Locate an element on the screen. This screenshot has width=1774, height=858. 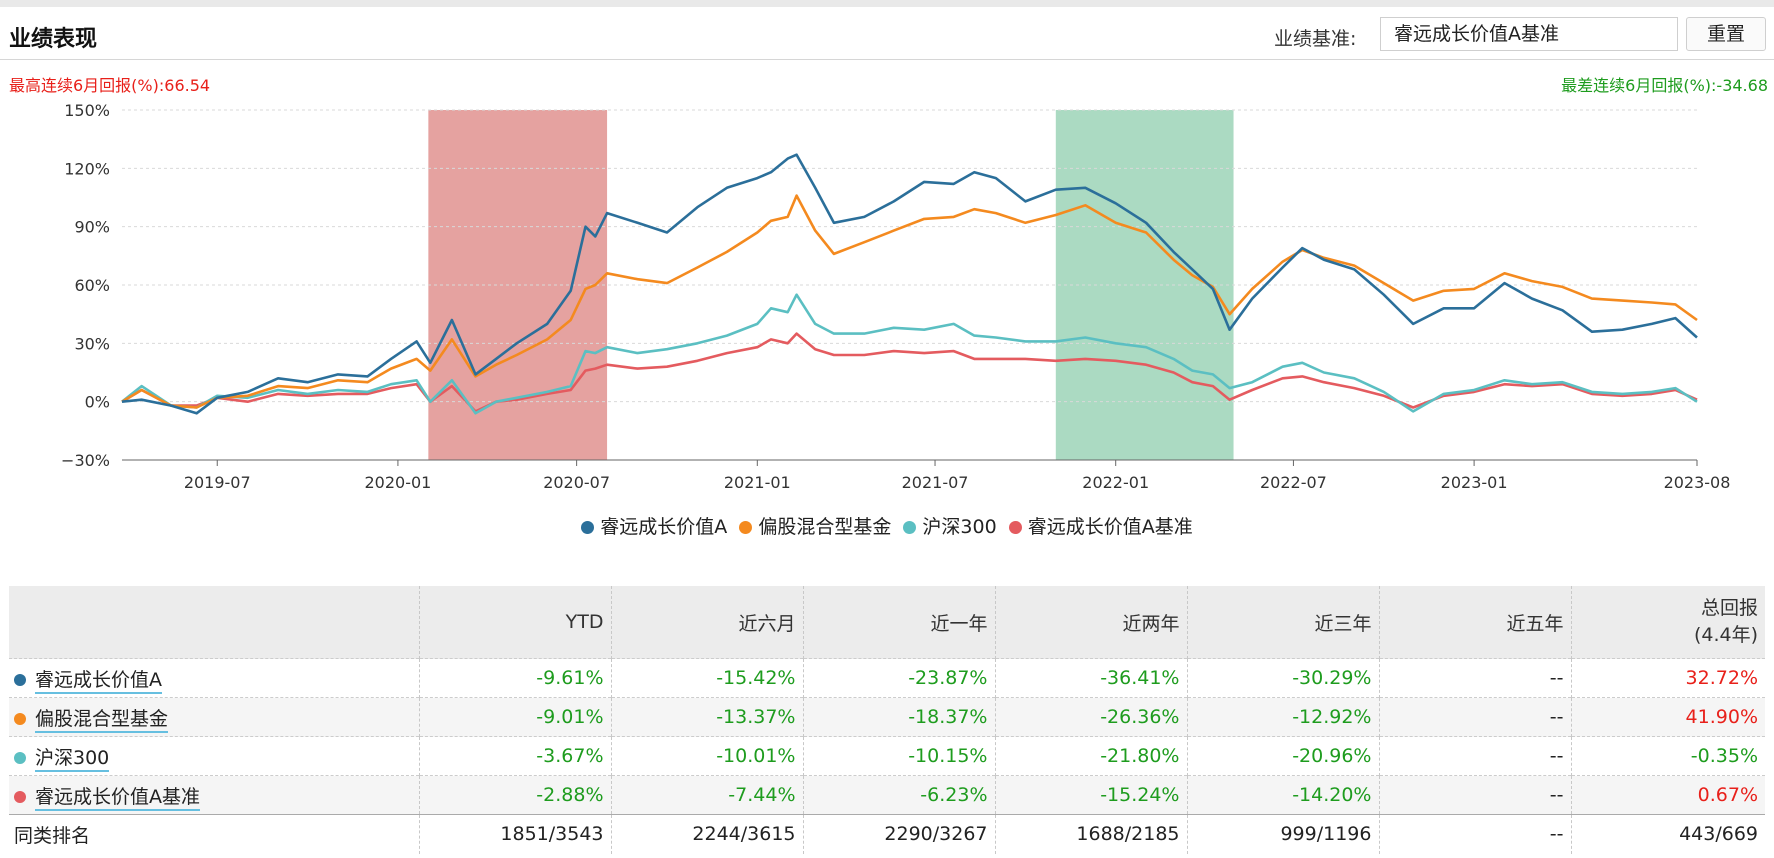
row-name-cell: 睿远成长价值A基准 is located at coordinates (214, 795).